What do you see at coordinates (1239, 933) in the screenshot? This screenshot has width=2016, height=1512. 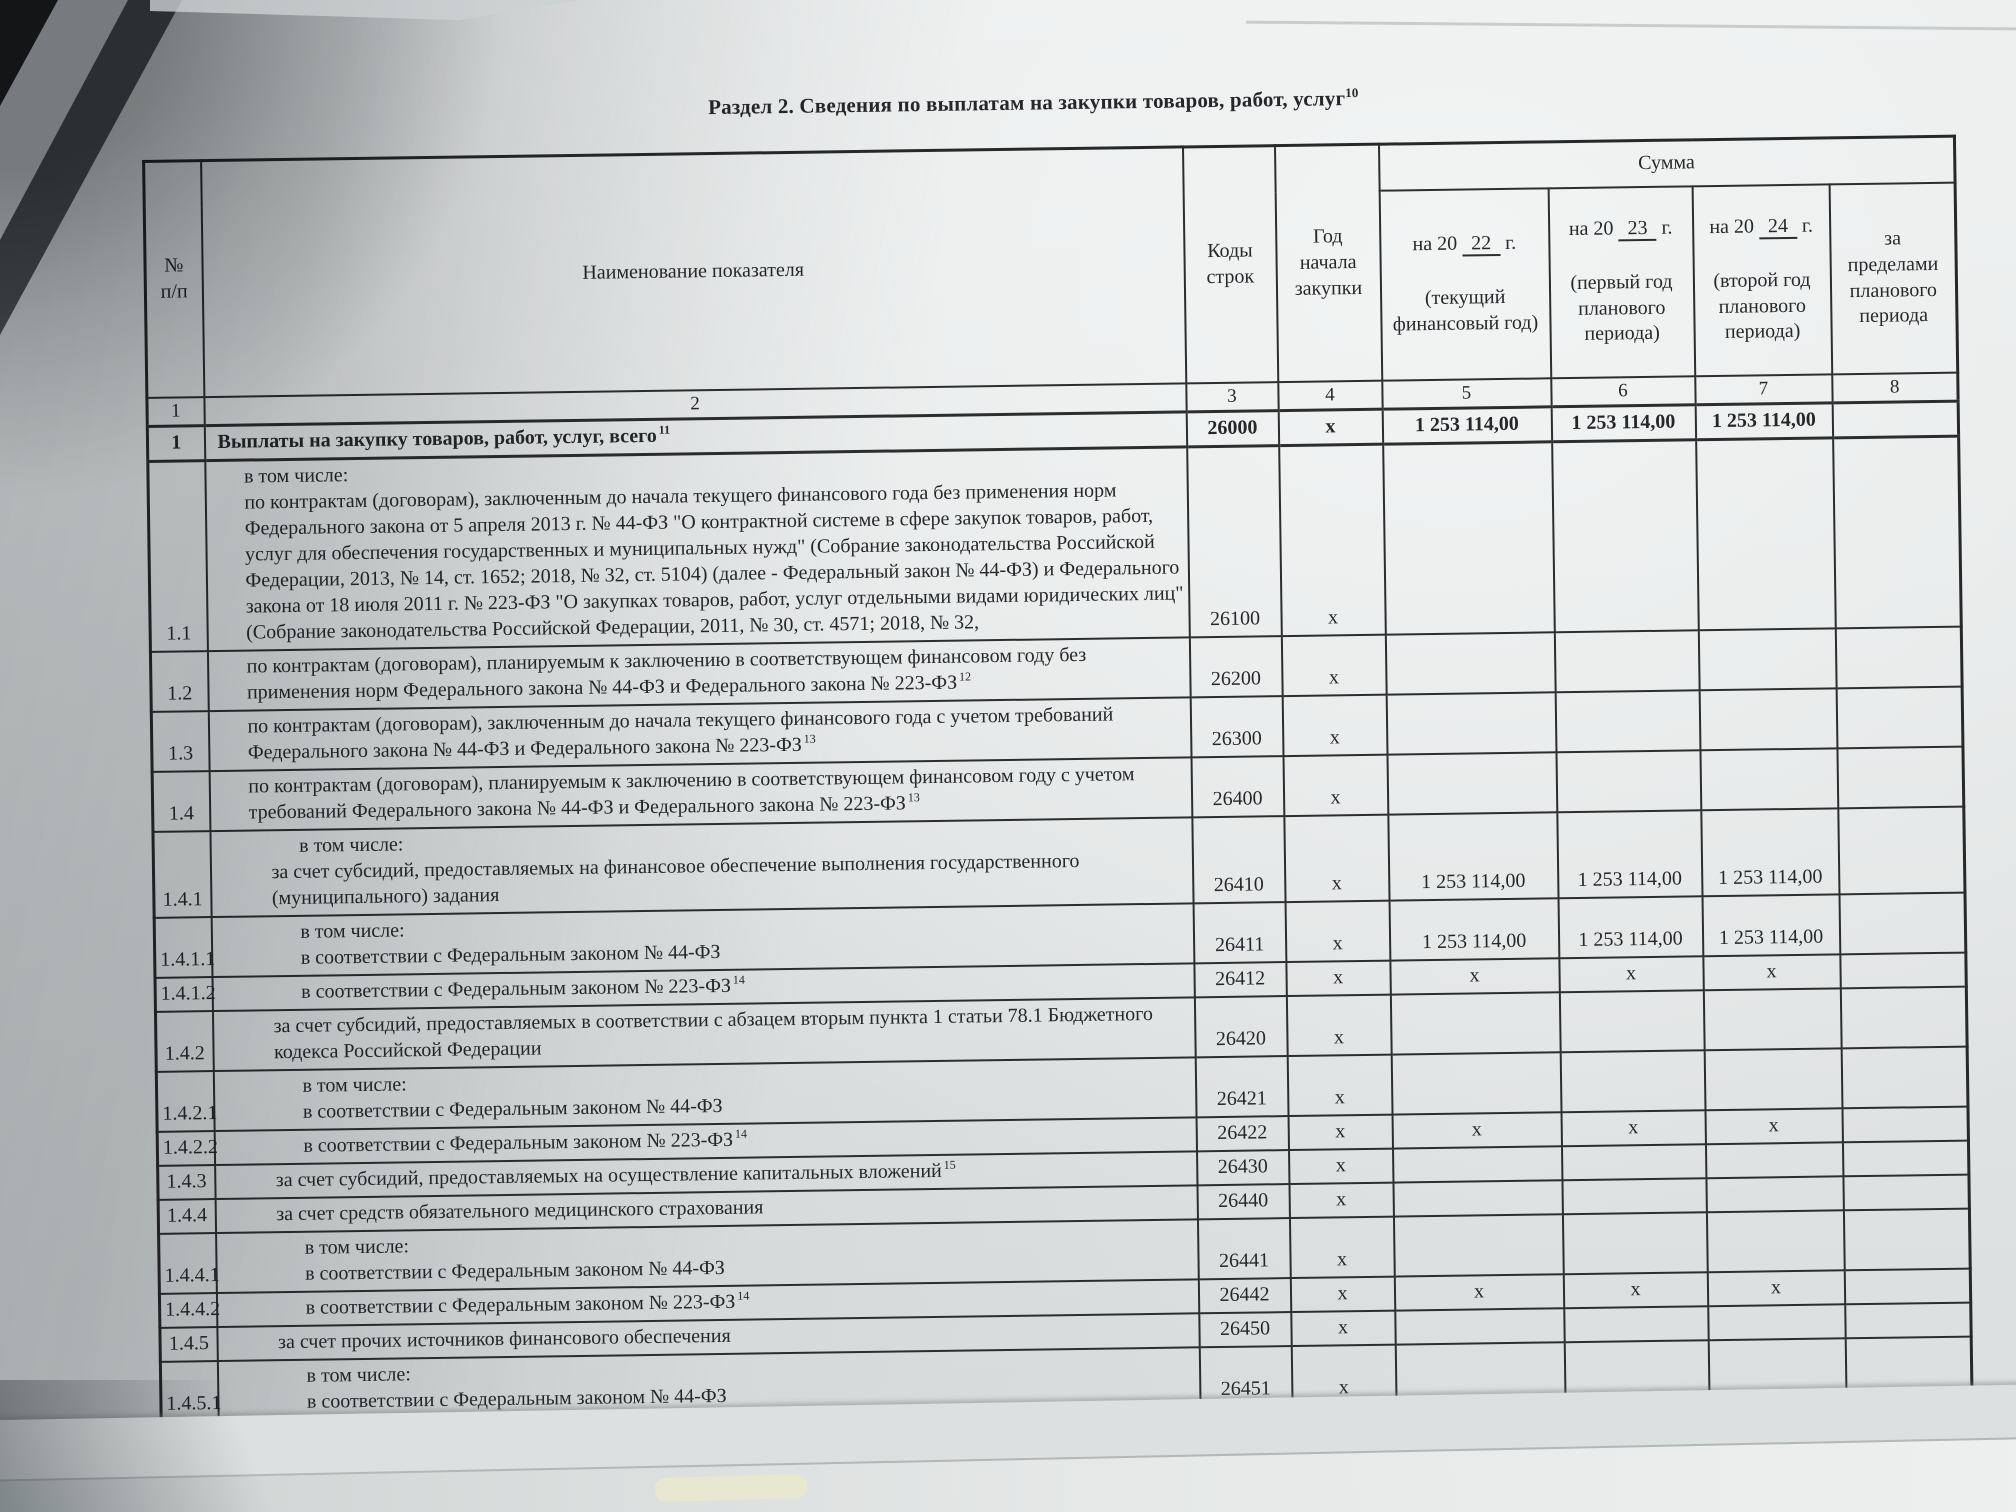 I see `line-code-cell: 26411` at bounding box center [1239, 933].